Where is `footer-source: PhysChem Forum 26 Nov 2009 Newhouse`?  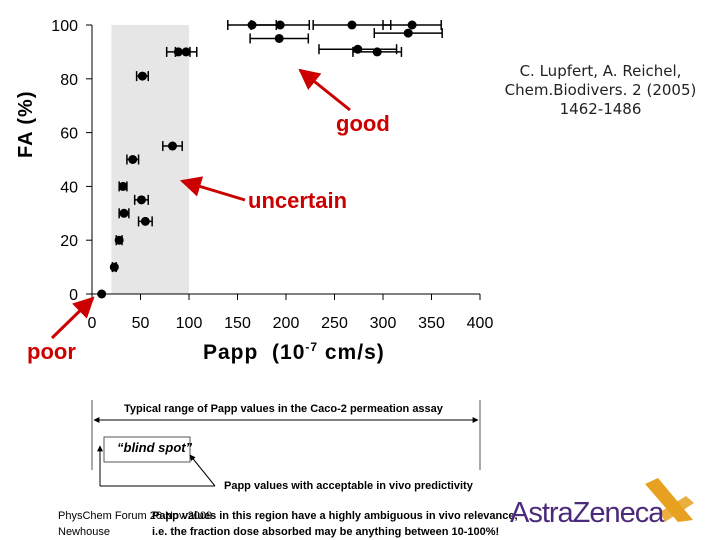 footer-source: PhysChem Forum 26 Nov 2009 Newhouse is located at coordinates (135, 524).